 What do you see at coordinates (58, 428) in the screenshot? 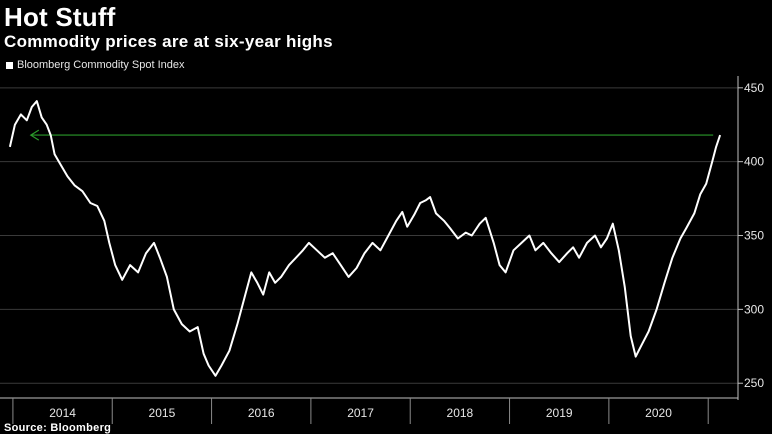
I see `source-note: Source: Bloomberg` at bounding box center [58, 428].